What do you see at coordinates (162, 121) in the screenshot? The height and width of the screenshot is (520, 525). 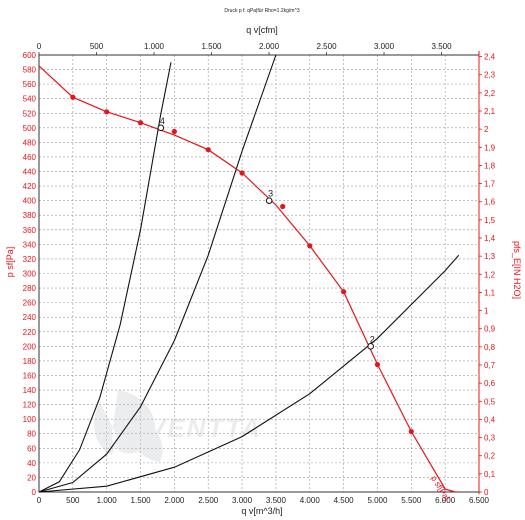 I see `operating-point-label: 4` at bounding box center [162, 121].